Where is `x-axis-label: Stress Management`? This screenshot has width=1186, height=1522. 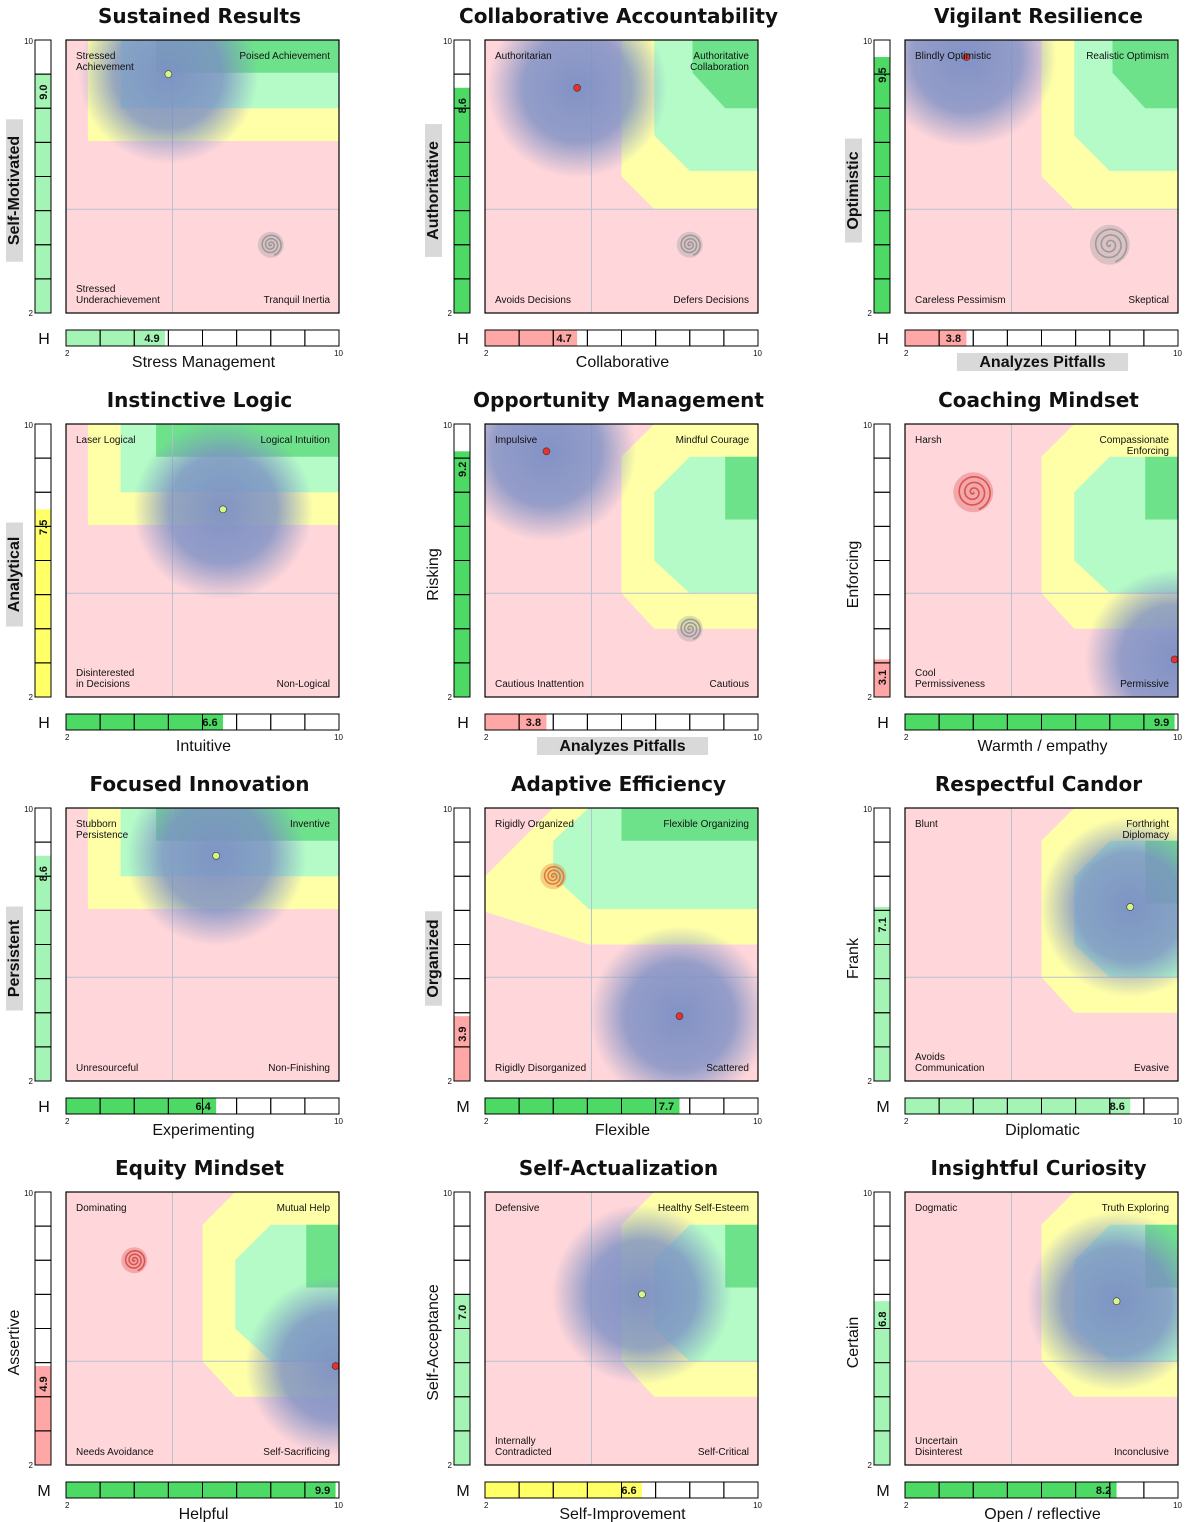 x-axis-label: Stress Management is located at coordinates (204, 362).